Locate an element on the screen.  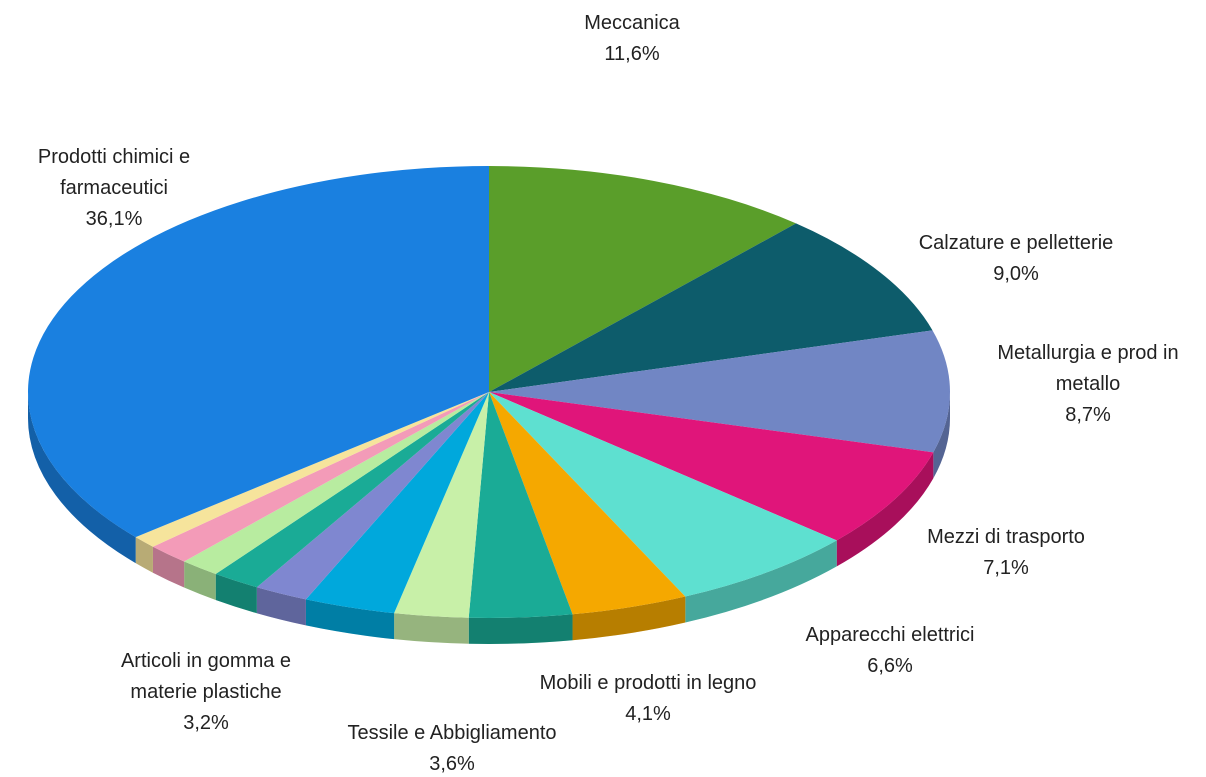
value-label: 9,0% is located at coordinates (1016, 274).